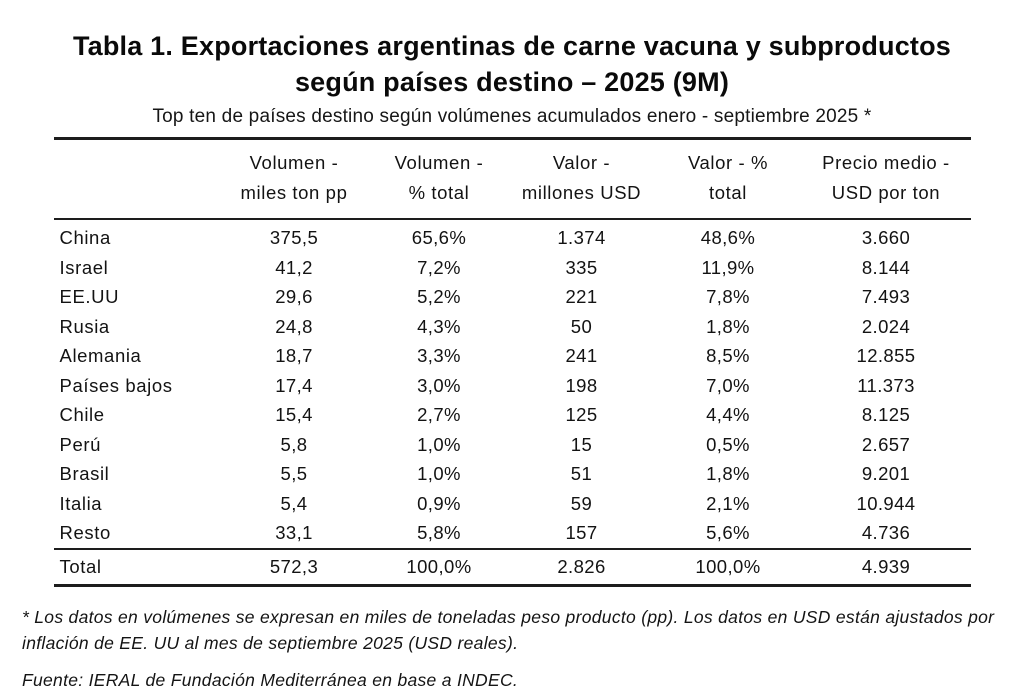 This screenshot has height=691, width=1024. Describe the element at coordinates (439, 237) in the screenshot. I see `value-cell: 65,6%` at that location.